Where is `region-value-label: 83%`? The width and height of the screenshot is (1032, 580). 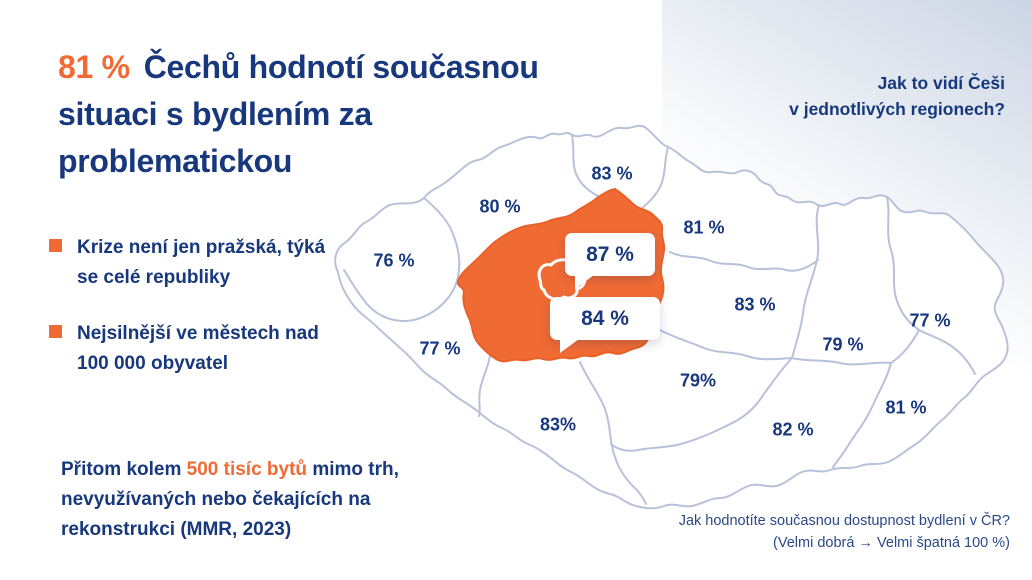 region-value-label: 83% is located at coordinates (558, 424).